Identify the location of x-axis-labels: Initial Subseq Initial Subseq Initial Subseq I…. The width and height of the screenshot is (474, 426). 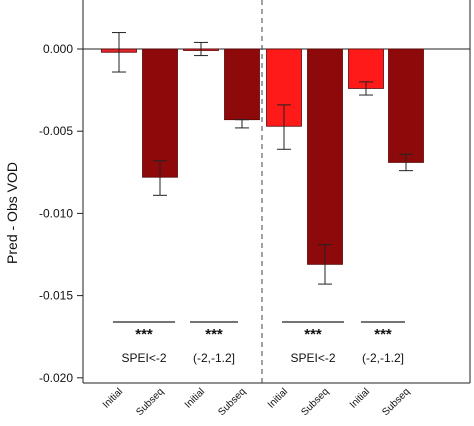
(256, 402).